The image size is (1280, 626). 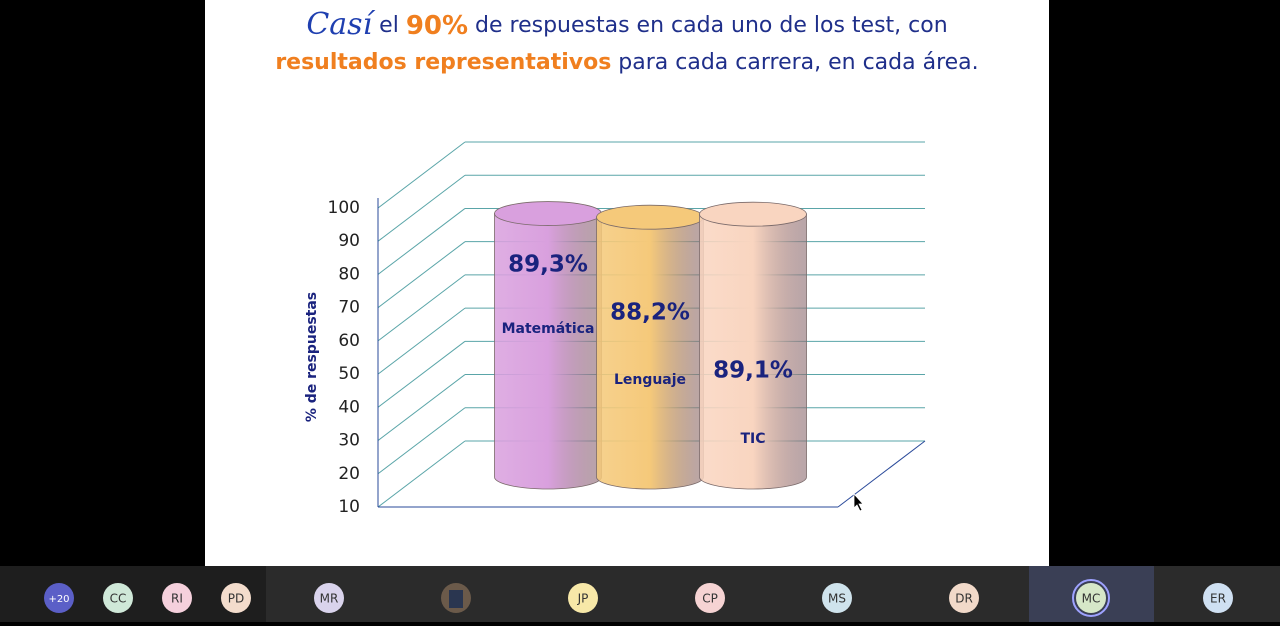 I want to click on y-tick-label: 90, so click(x=349, y=241).